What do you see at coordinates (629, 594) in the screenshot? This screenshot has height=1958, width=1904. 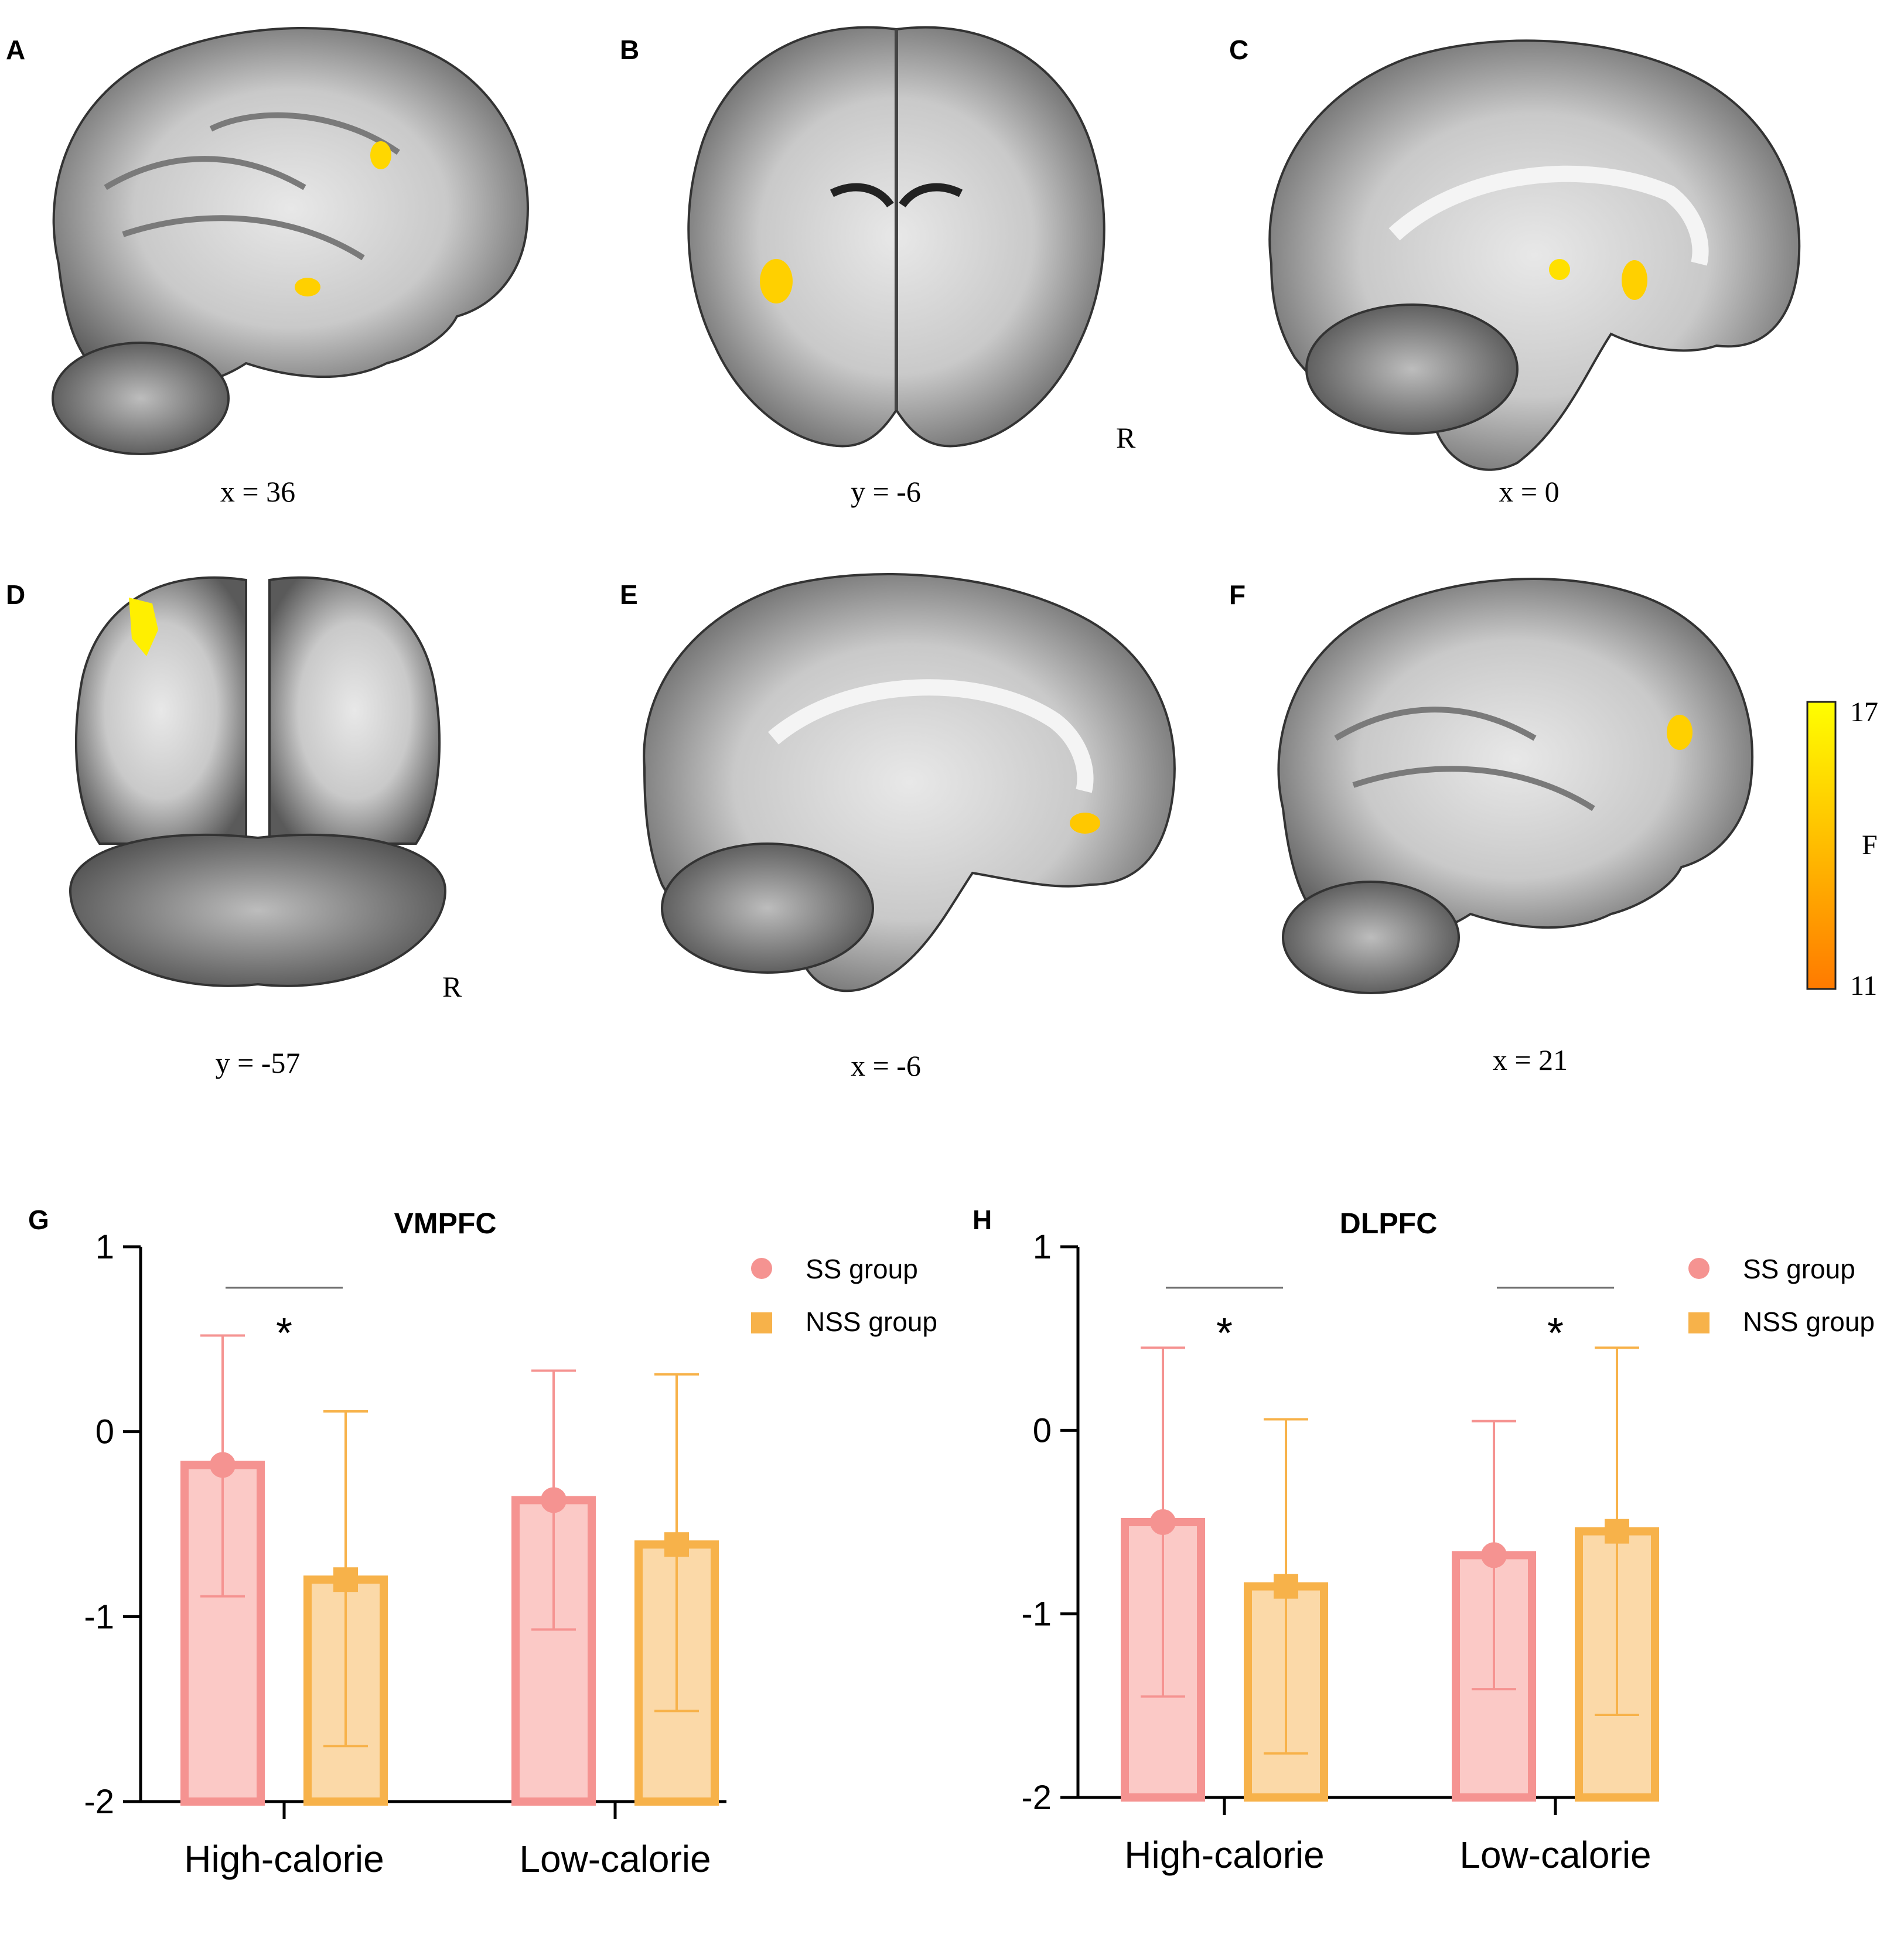 I see `panel-letter-e: E` at bounding box center [629, 594].